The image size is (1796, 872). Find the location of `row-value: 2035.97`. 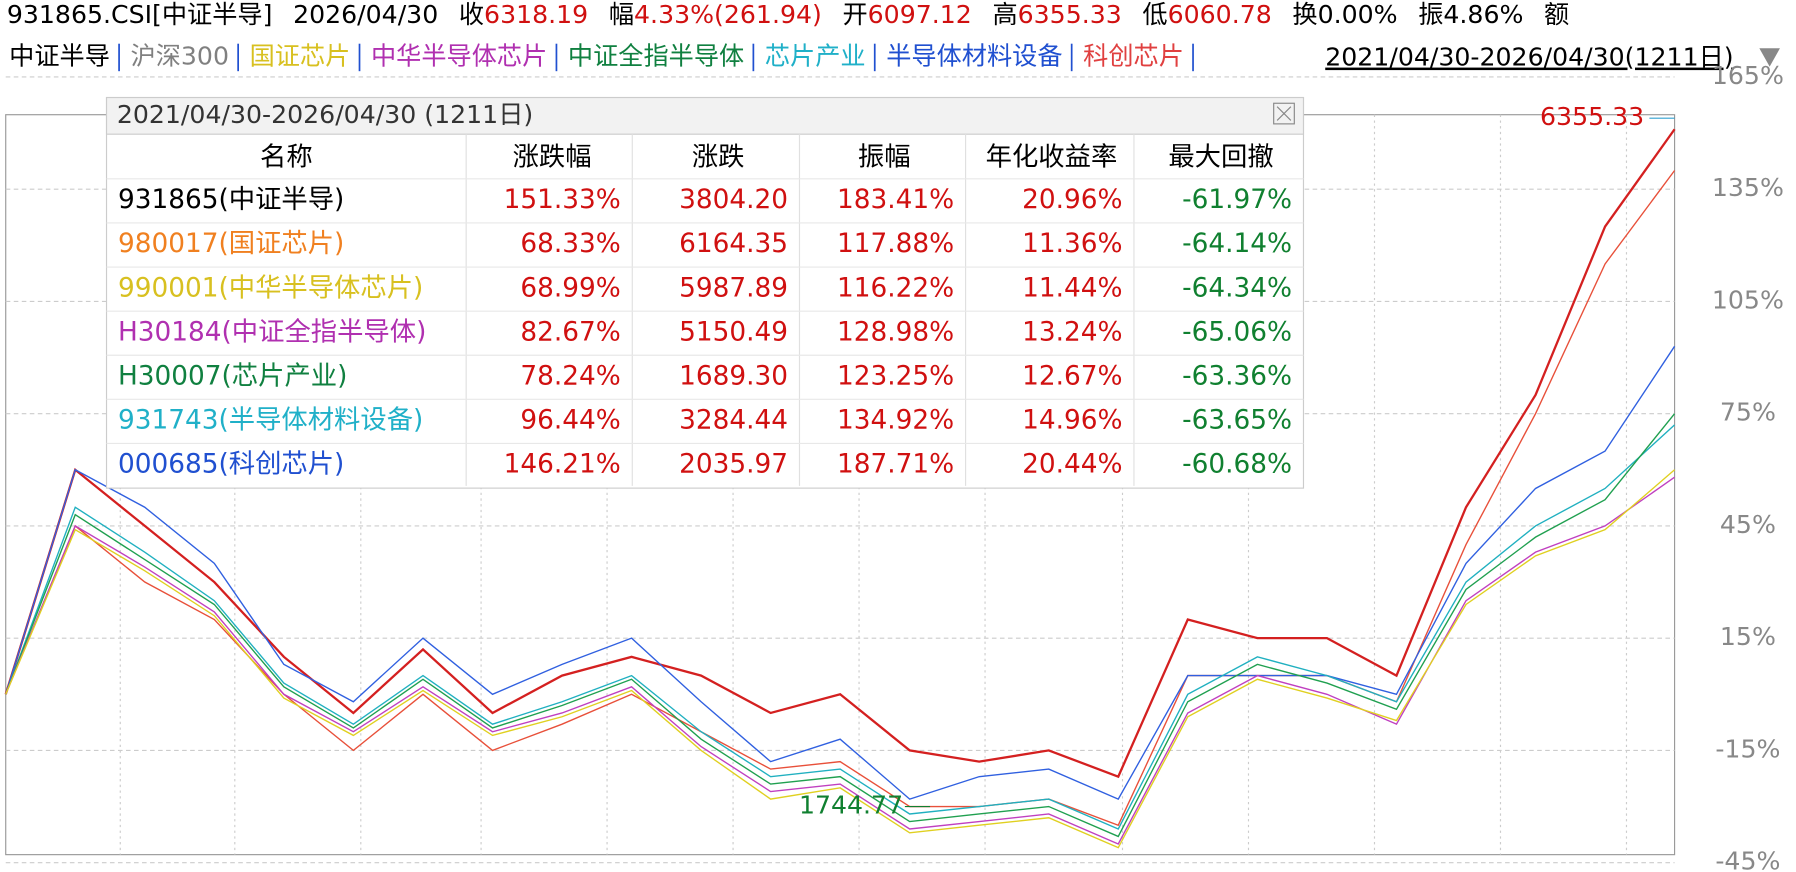

row-value: 2035.97 is located at coordinates (733, 465).